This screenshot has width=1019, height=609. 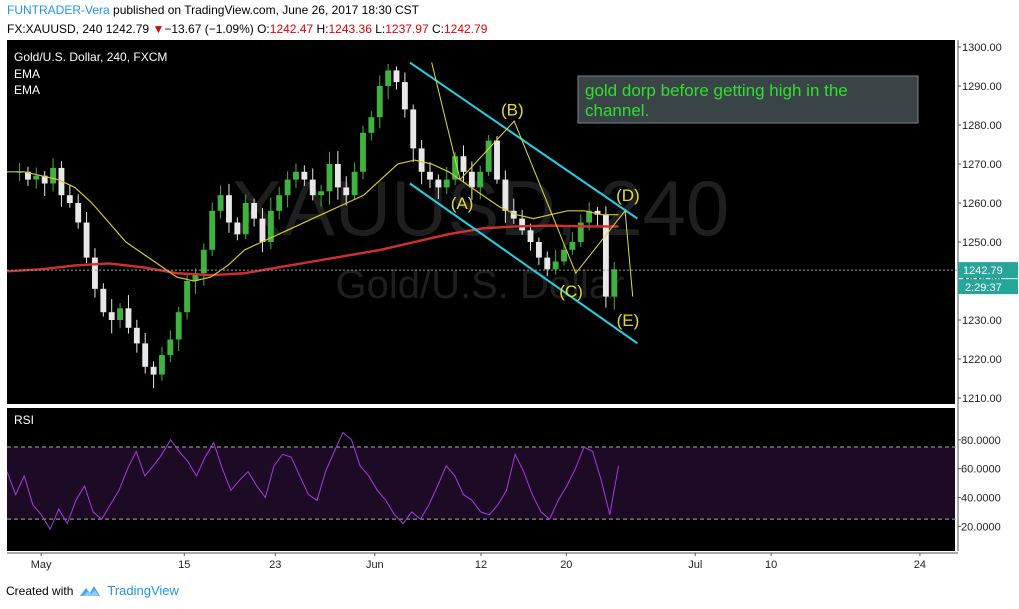 What do you see at coordinates (981, 470) in the screenshot?
I see `rsi-tick-label: 60.0000` at bounding box center [981, 470].